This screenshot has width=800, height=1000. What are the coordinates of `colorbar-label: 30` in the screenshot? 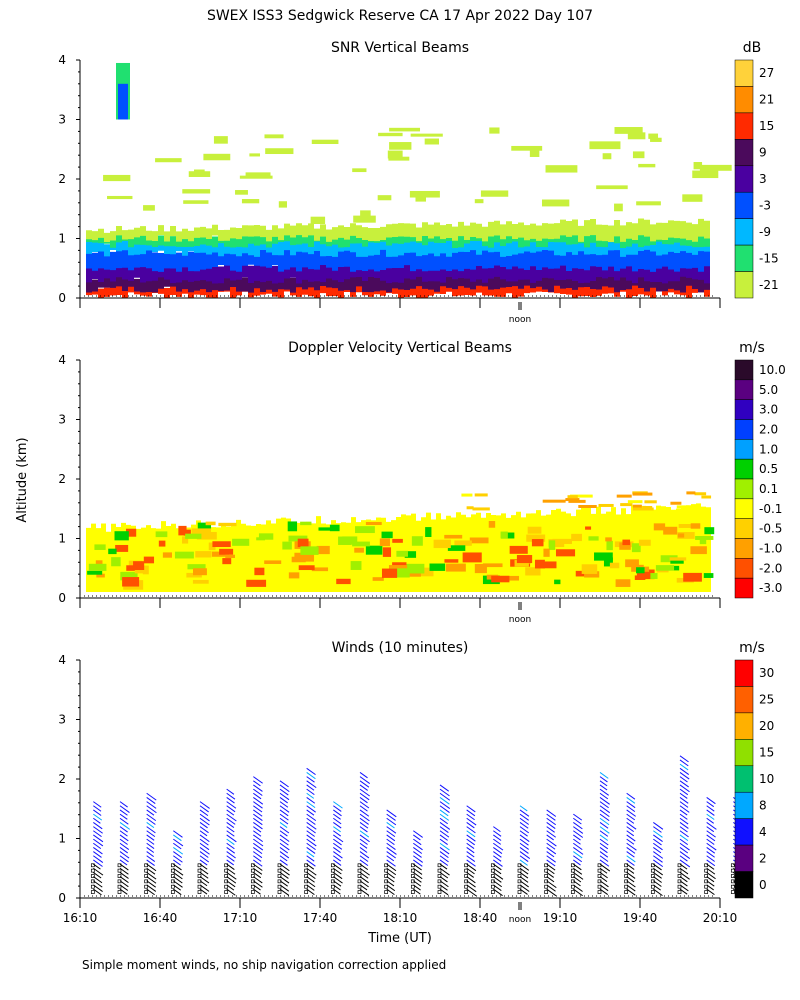 It's located at (766, 673).